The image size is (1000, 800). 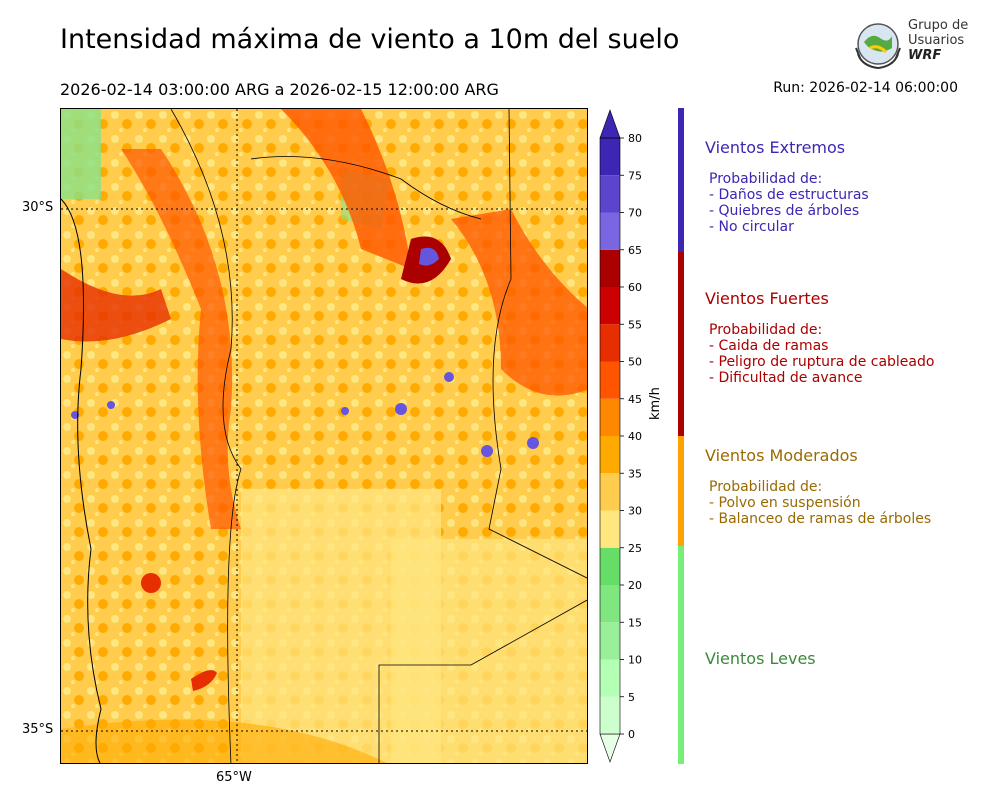 I want to click on legend-item: - Balanceo de ramas de árboles, so click(x=820, y=519).